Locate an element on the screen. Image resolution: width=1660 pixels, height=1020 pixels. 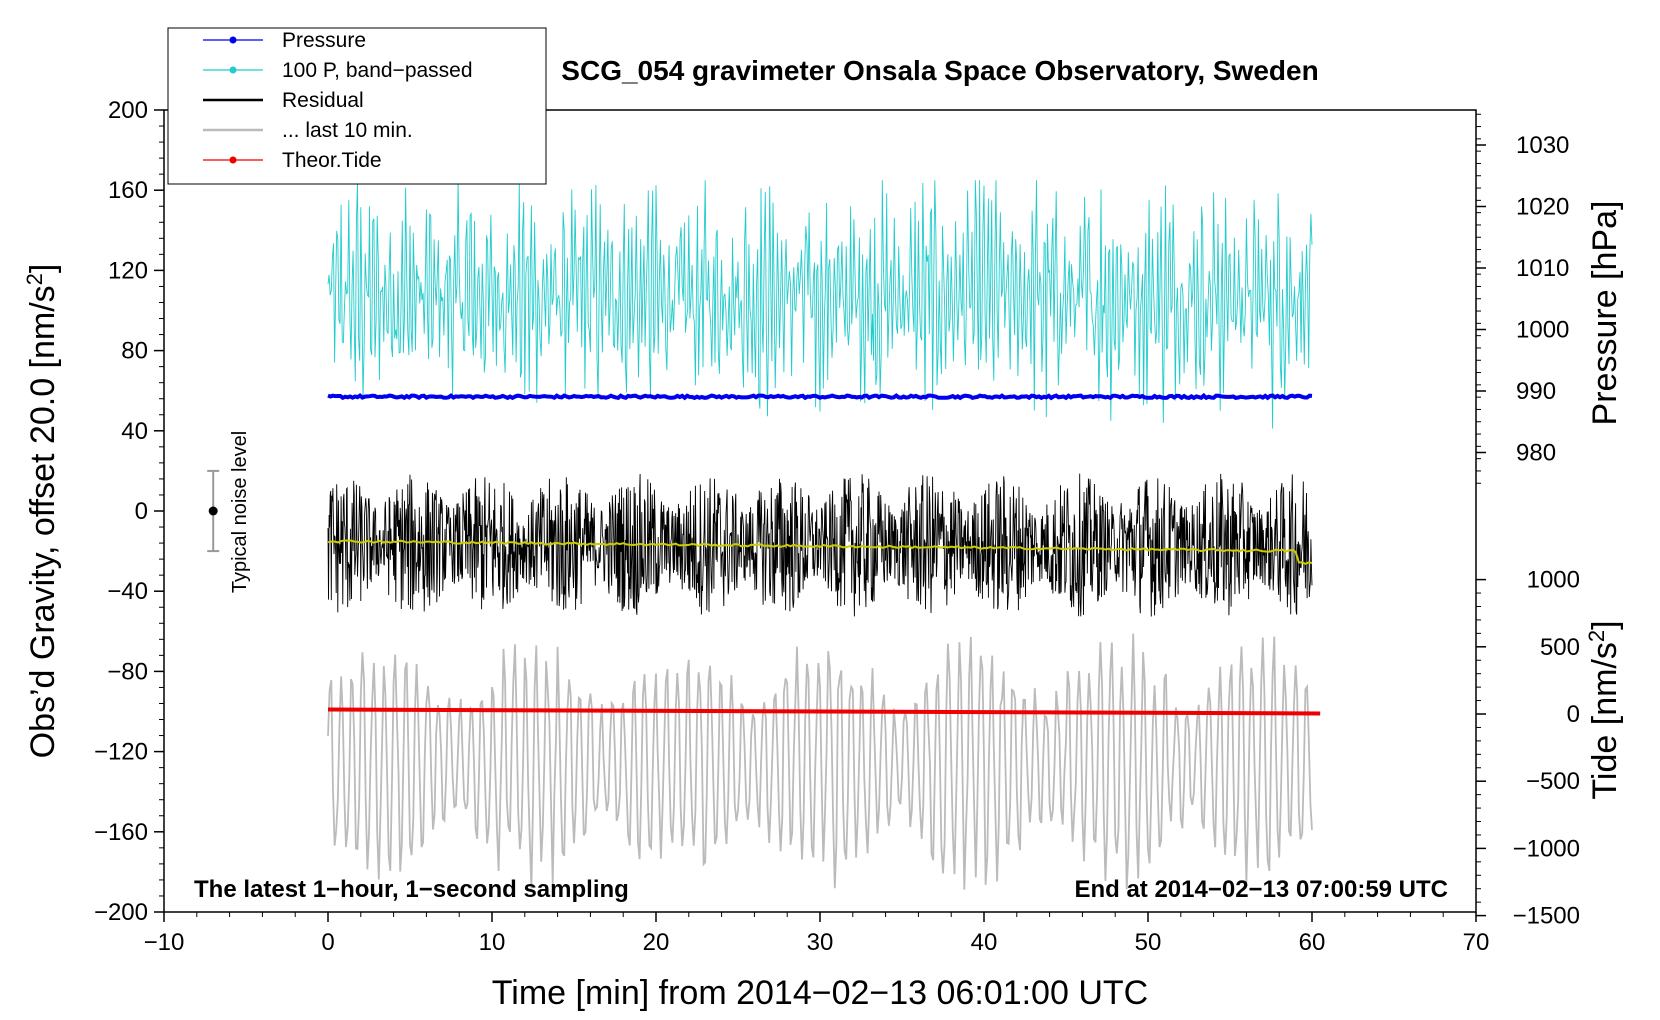
y-tick-label: −120 is located at coordinates (121, 752).